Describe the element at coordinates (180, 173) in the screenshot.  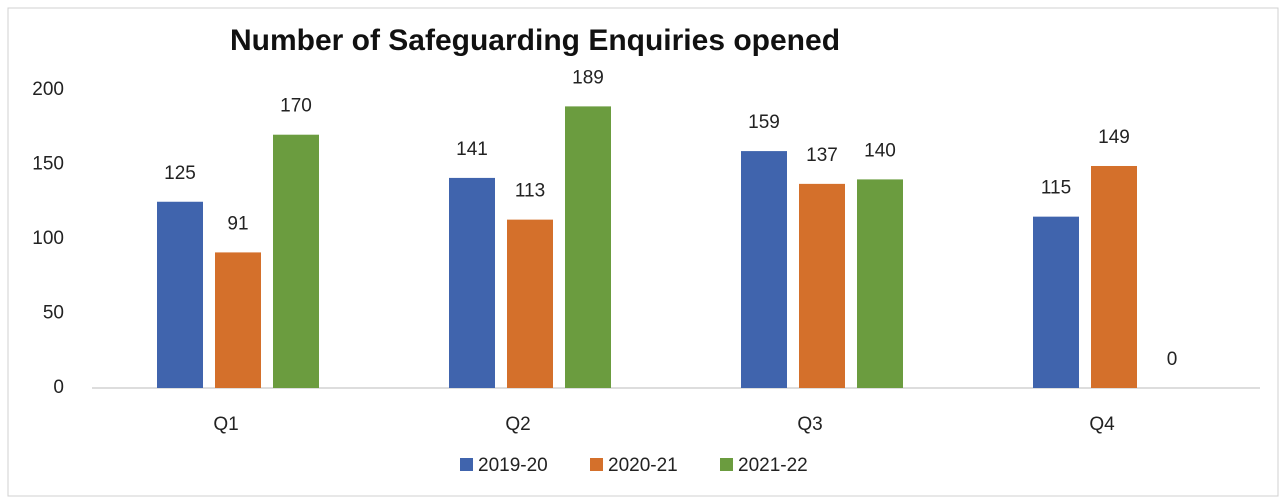
I see `data-label: 125` at that location.